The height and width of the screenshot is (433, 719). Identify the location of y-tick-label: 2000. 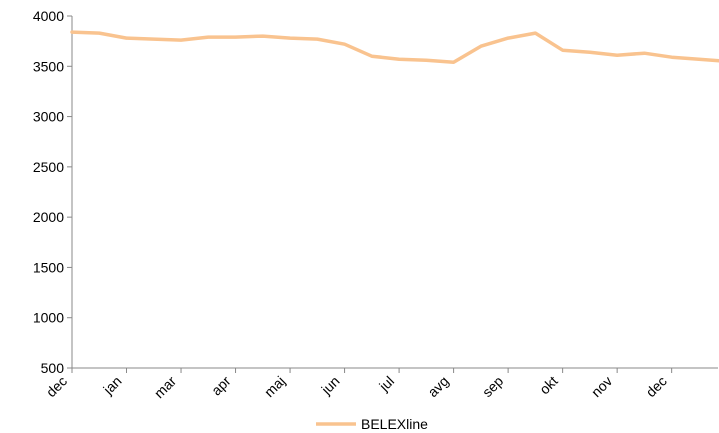
(48, 217).